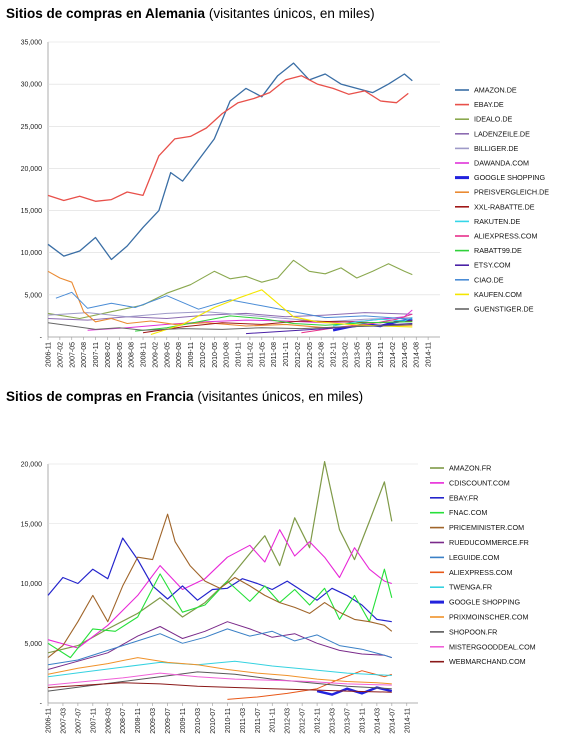  What do you see at coordinates (234, 305) in the screenshot?
I see `series-line-ciao-de` at bounding box center [234, 305].